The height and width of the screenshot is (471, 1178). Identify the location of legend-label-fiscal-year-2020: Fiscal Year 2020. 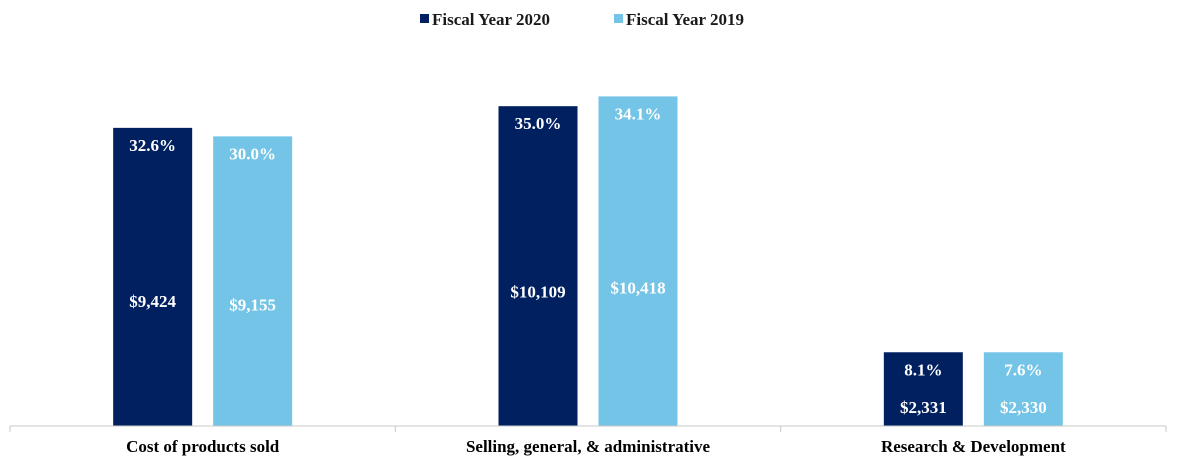
(491, 19).